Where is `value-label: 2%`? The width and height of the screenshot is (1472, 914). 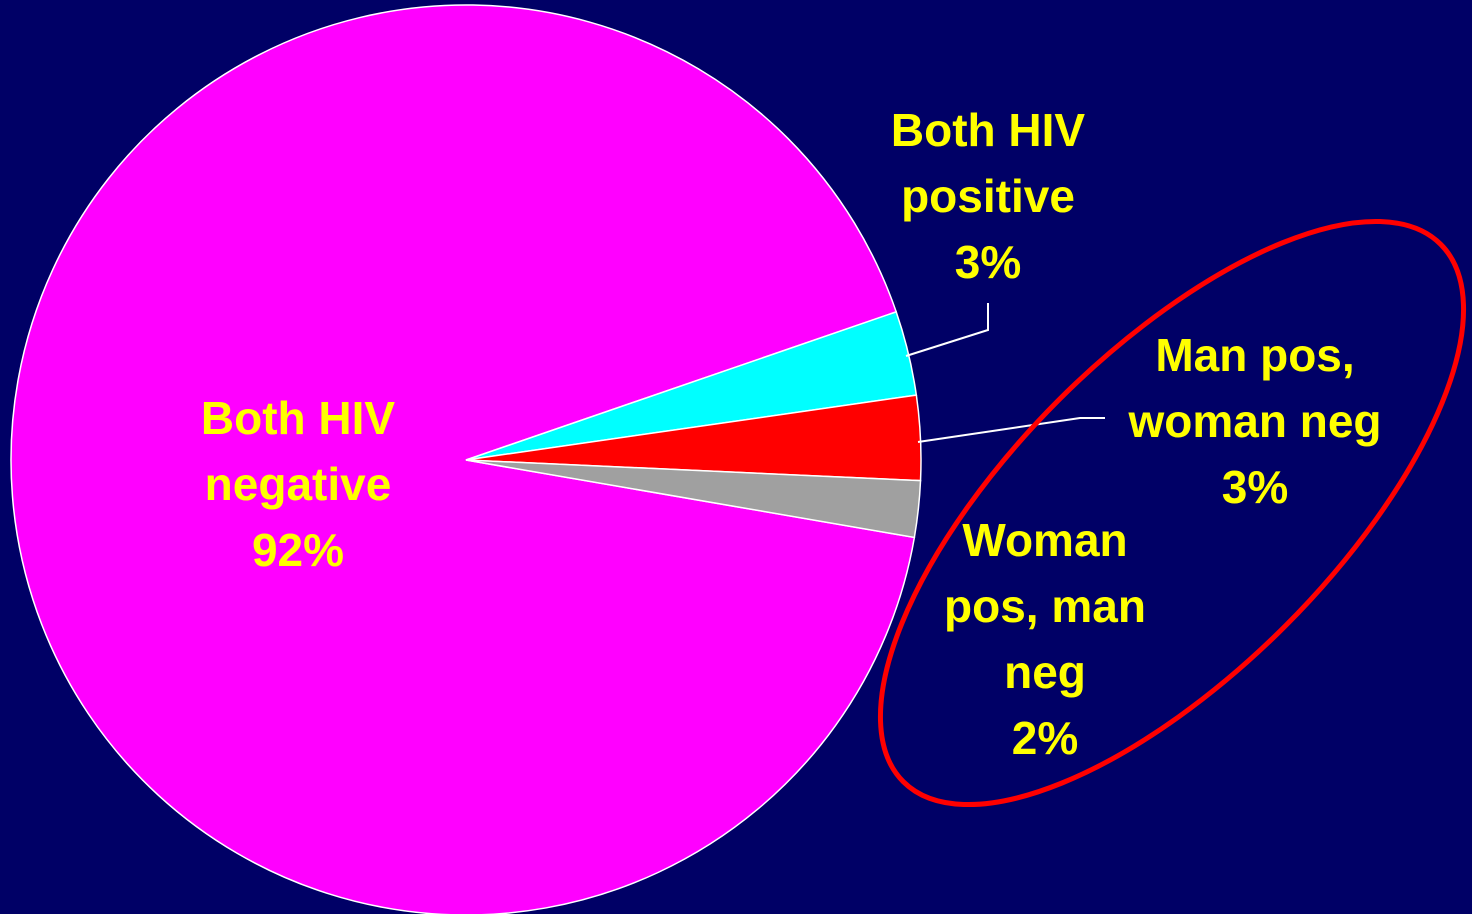
value-label: 2% is located at coordinates (1045, 738).